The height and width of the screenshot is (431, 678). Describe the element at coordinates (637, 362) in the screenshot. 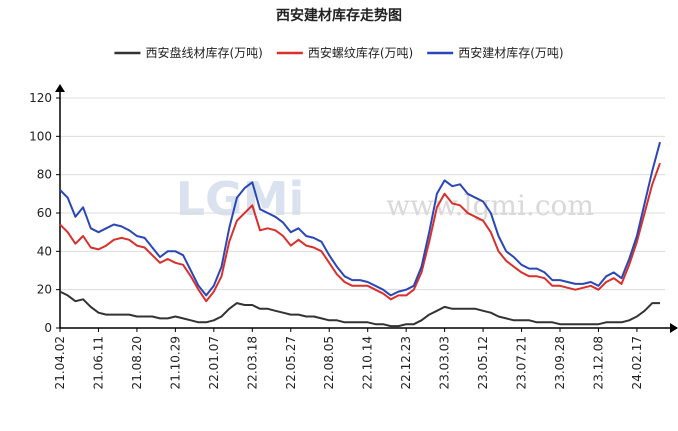

I see `x-tick-label: 24.02.17` at that location.